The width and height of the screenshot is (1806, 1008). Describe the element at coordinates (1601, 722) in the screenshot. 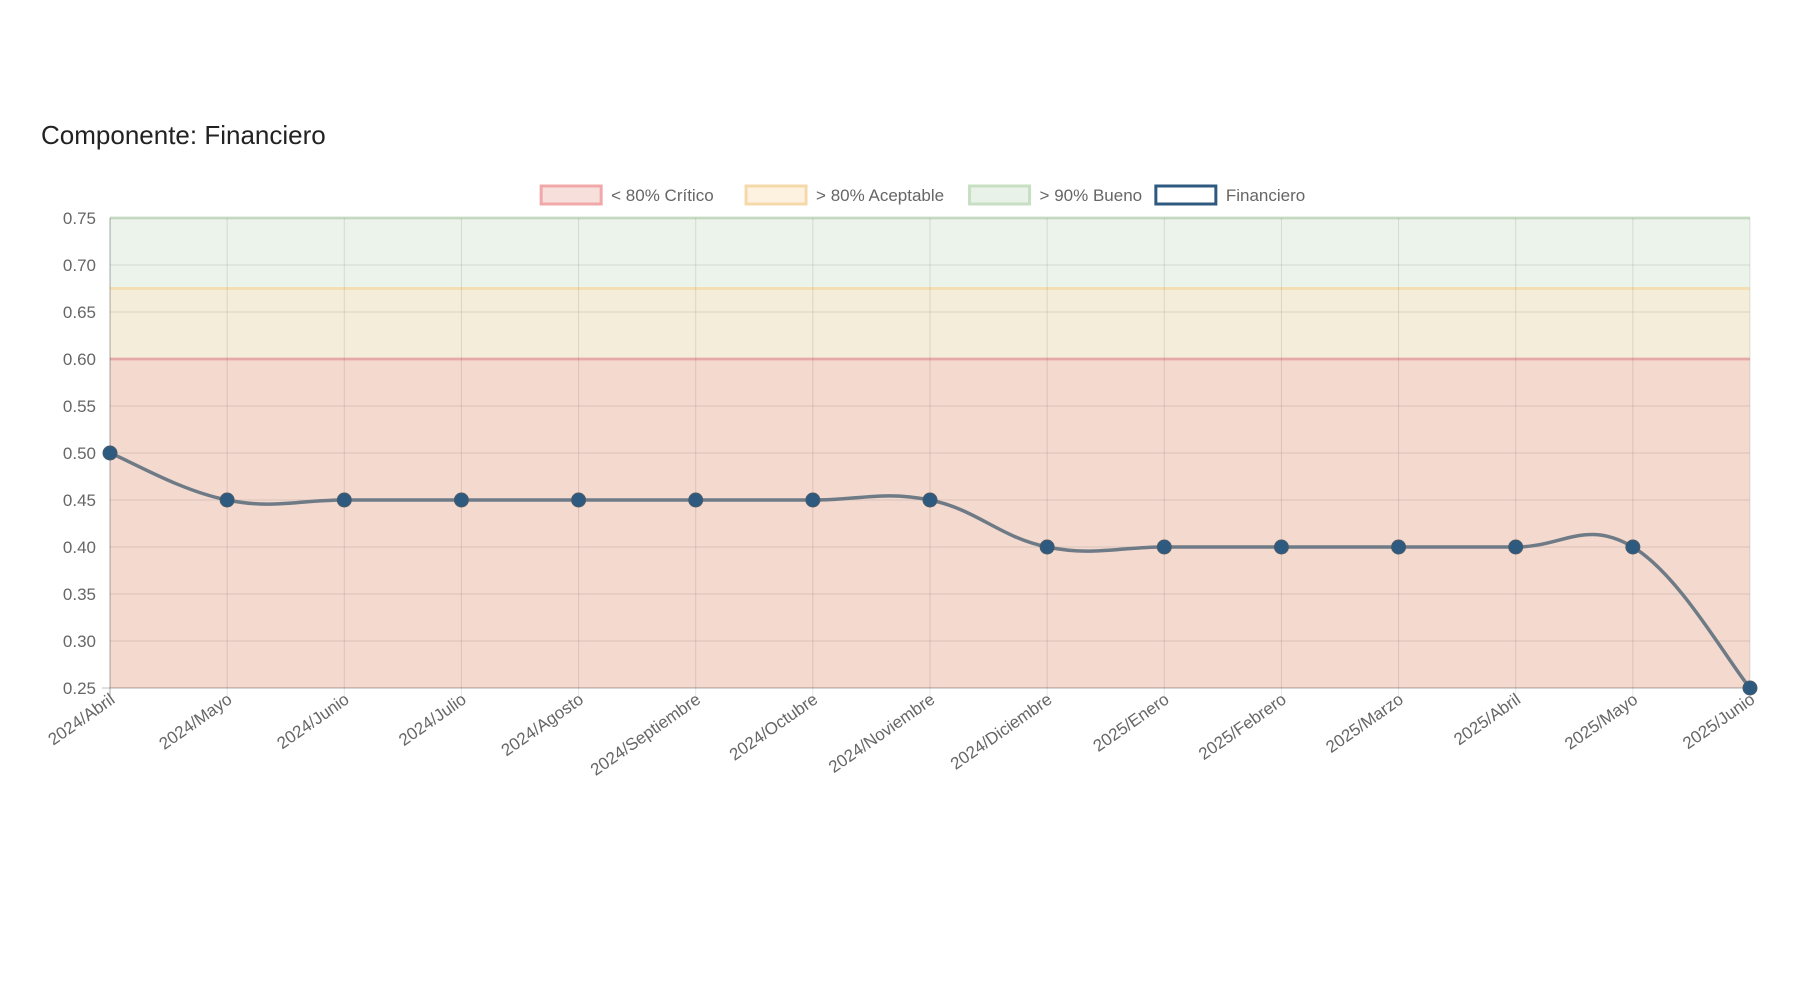

I see `x-tick-label: 2025/Mayo` at that location.